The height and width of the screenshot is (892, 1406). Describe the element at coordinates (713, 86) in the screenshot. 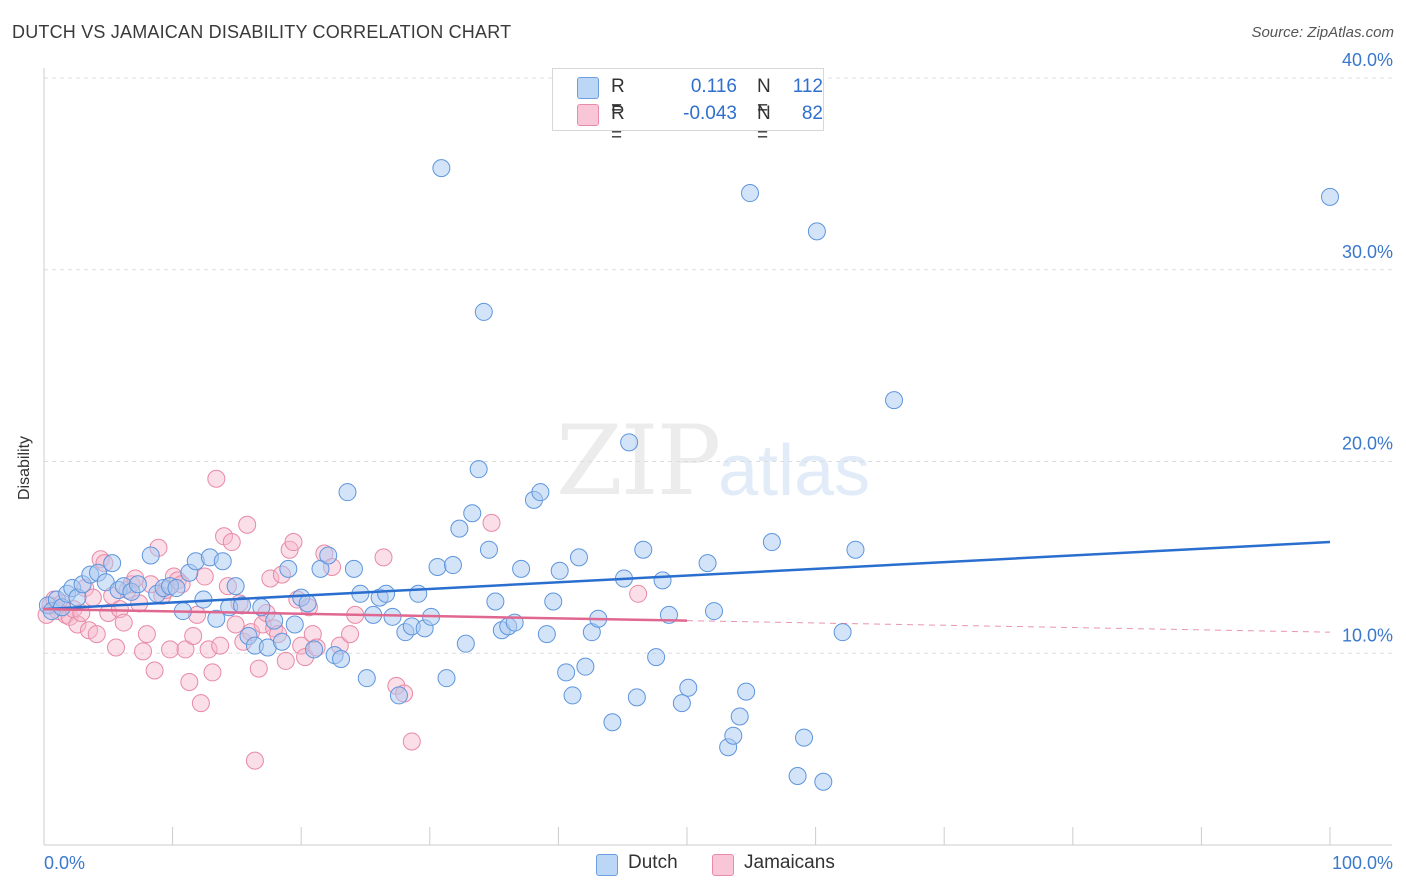

I see `dutch-r-value: 0.116` at that location.